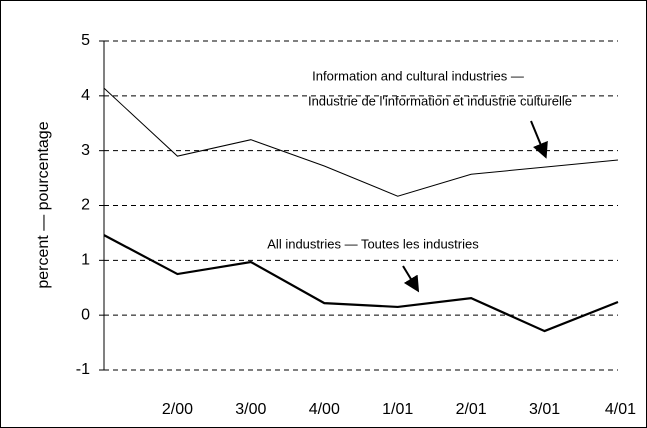 This screenshot has width=647, height=428. I want to click on x-tick-label: 2/00, so click(177, 409).